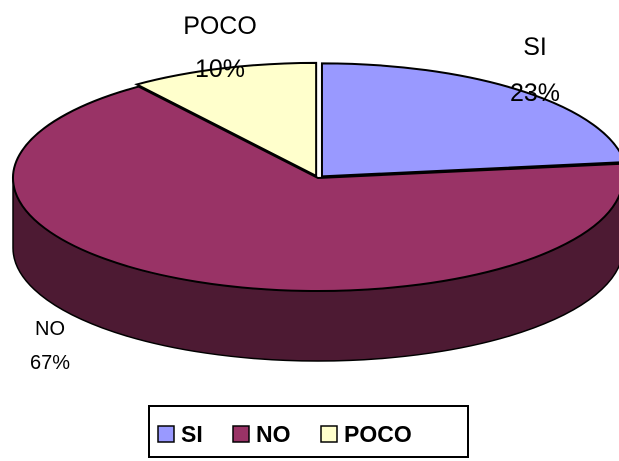 The height and width of the screenshot is (461, 619). Describe the element at coordinates (192, 434) in the screenshot. I see `legend-label-si: SI` at that location.